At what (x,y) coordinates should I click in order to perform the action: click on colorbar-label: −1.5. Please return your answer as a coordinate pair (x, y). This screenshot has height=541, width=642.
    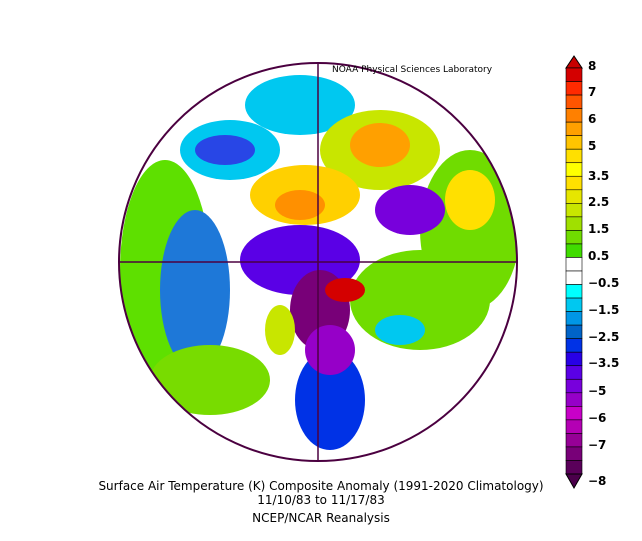
    Looking at the image, I should click on (604, 310).